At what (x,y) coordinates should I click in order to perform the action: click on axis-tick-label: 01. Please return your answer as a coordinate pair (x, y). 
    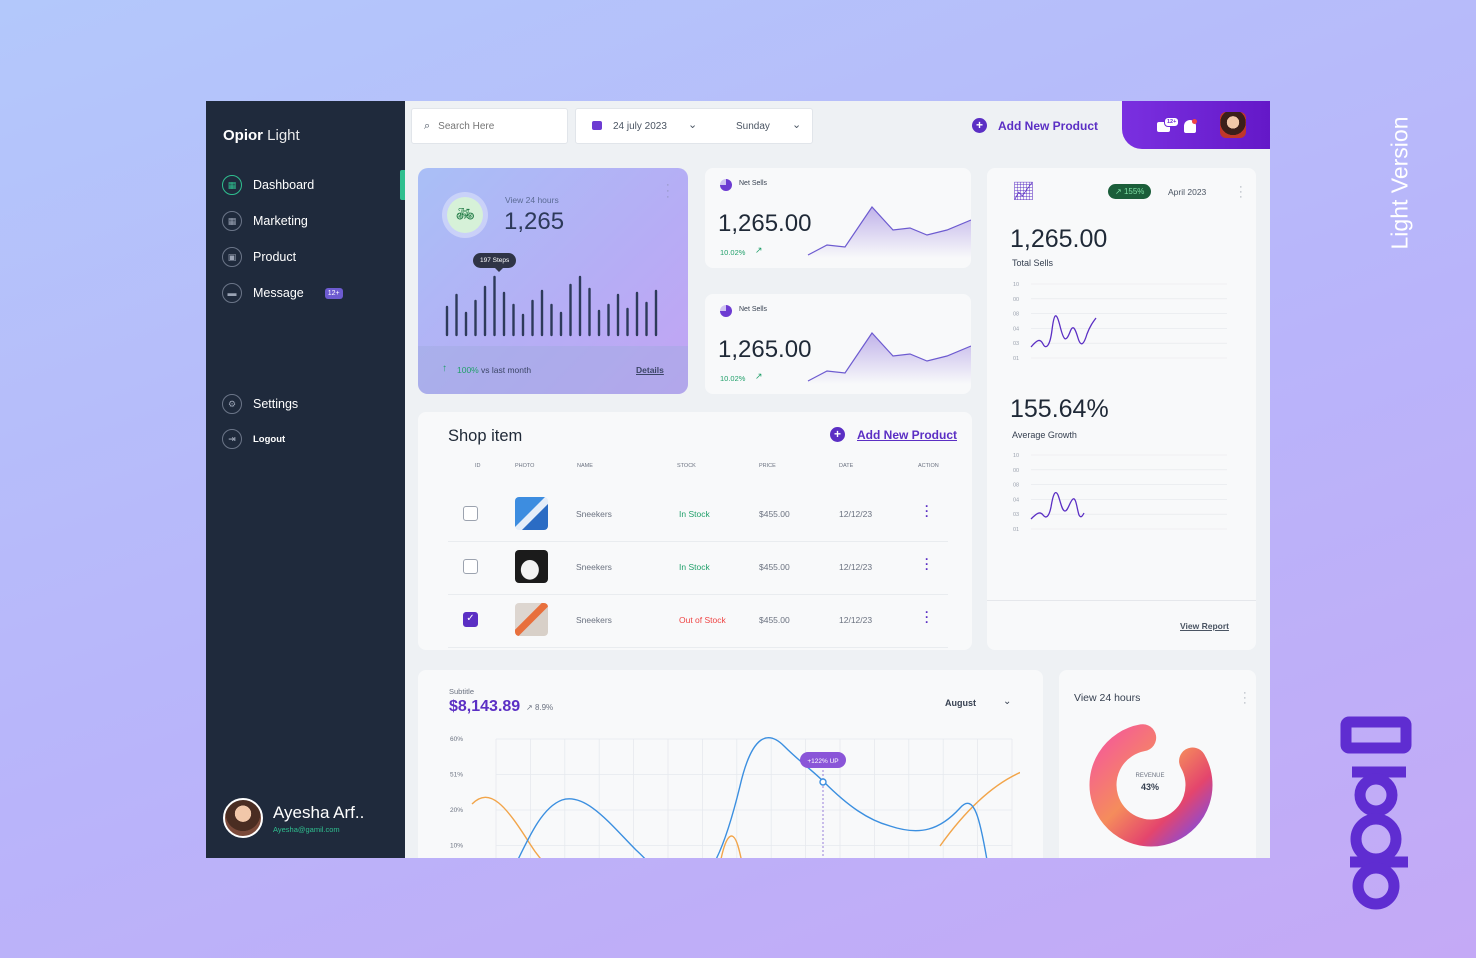
    Looking at the image, I should click on (1016, 359).